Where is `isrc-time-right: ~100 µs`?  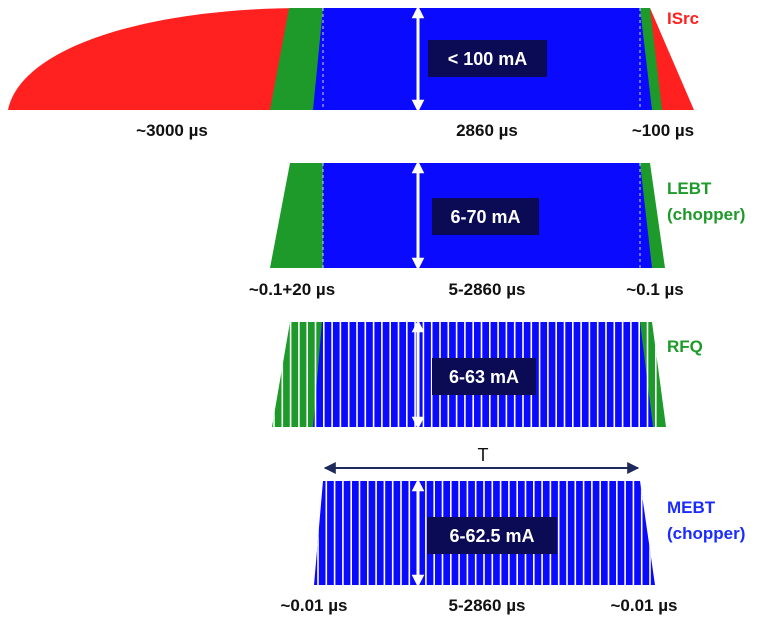
isrc-time-right: ~100 µs is located at coordinates (663, 130).